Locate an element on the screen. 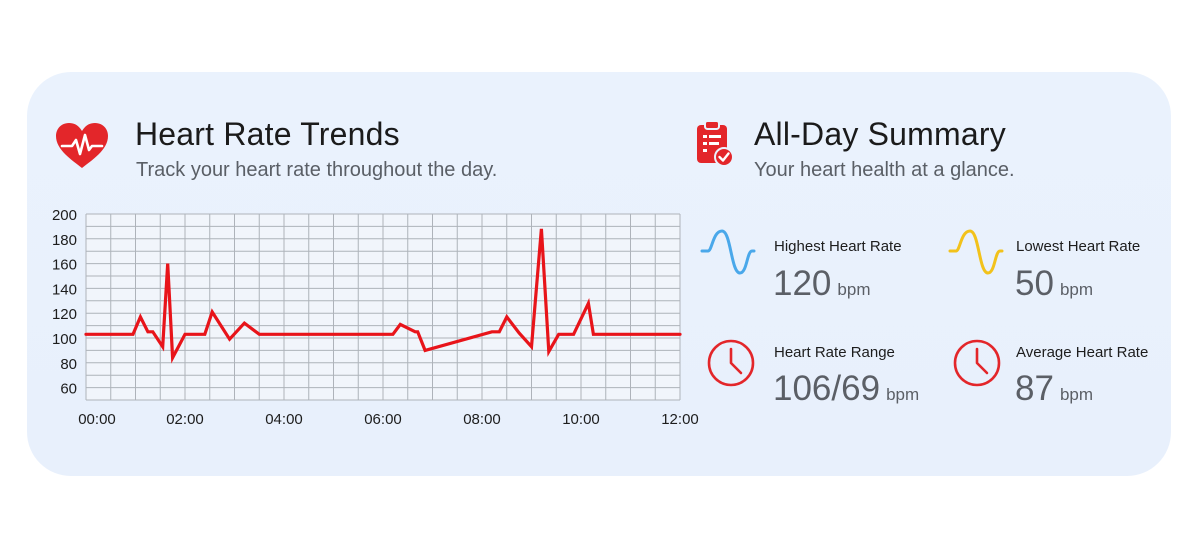  average-rate-label: Average Heart Rate is located at coordinates (1082, 352).